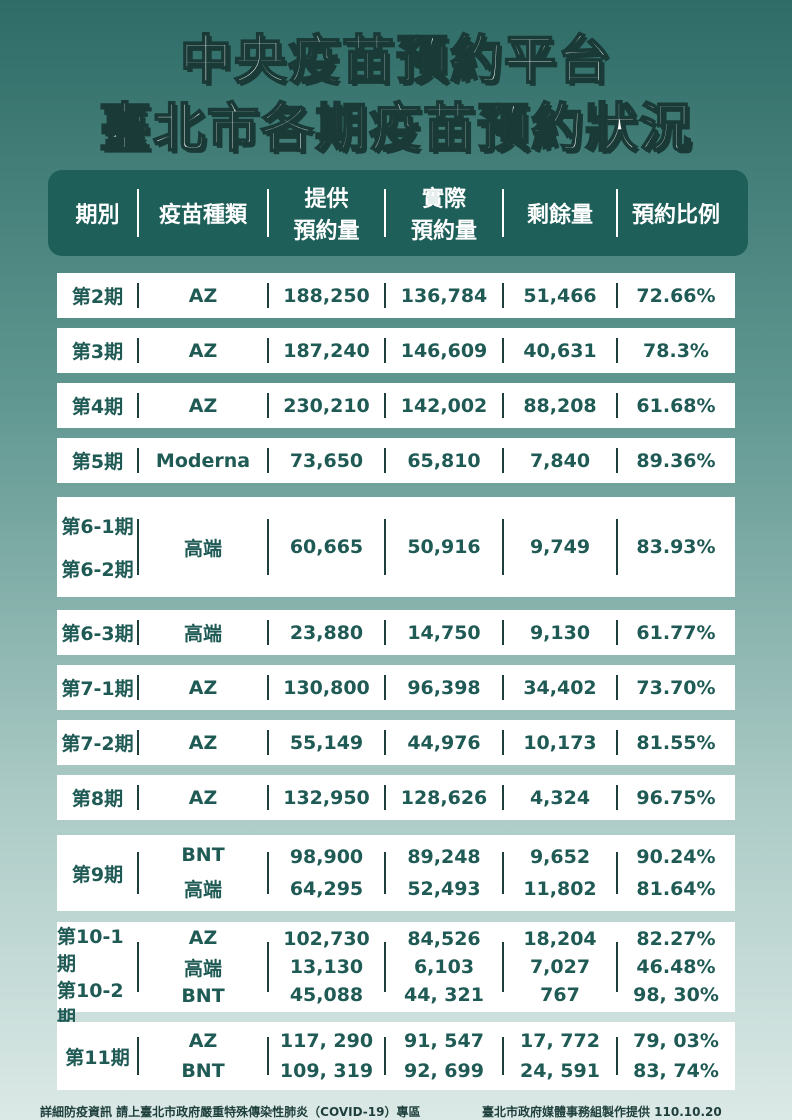  I want to click on cell-text: 130,800, so click(326, 687).